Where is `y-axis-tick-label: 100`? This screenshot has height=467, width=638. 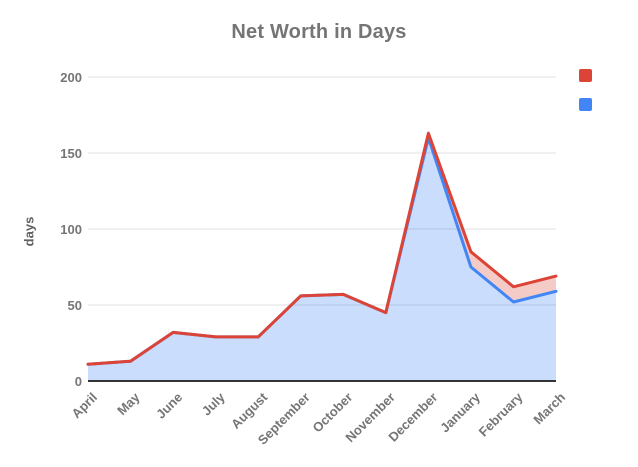 y-axis-tick-label: 100 is located at coordinates (71, 229).